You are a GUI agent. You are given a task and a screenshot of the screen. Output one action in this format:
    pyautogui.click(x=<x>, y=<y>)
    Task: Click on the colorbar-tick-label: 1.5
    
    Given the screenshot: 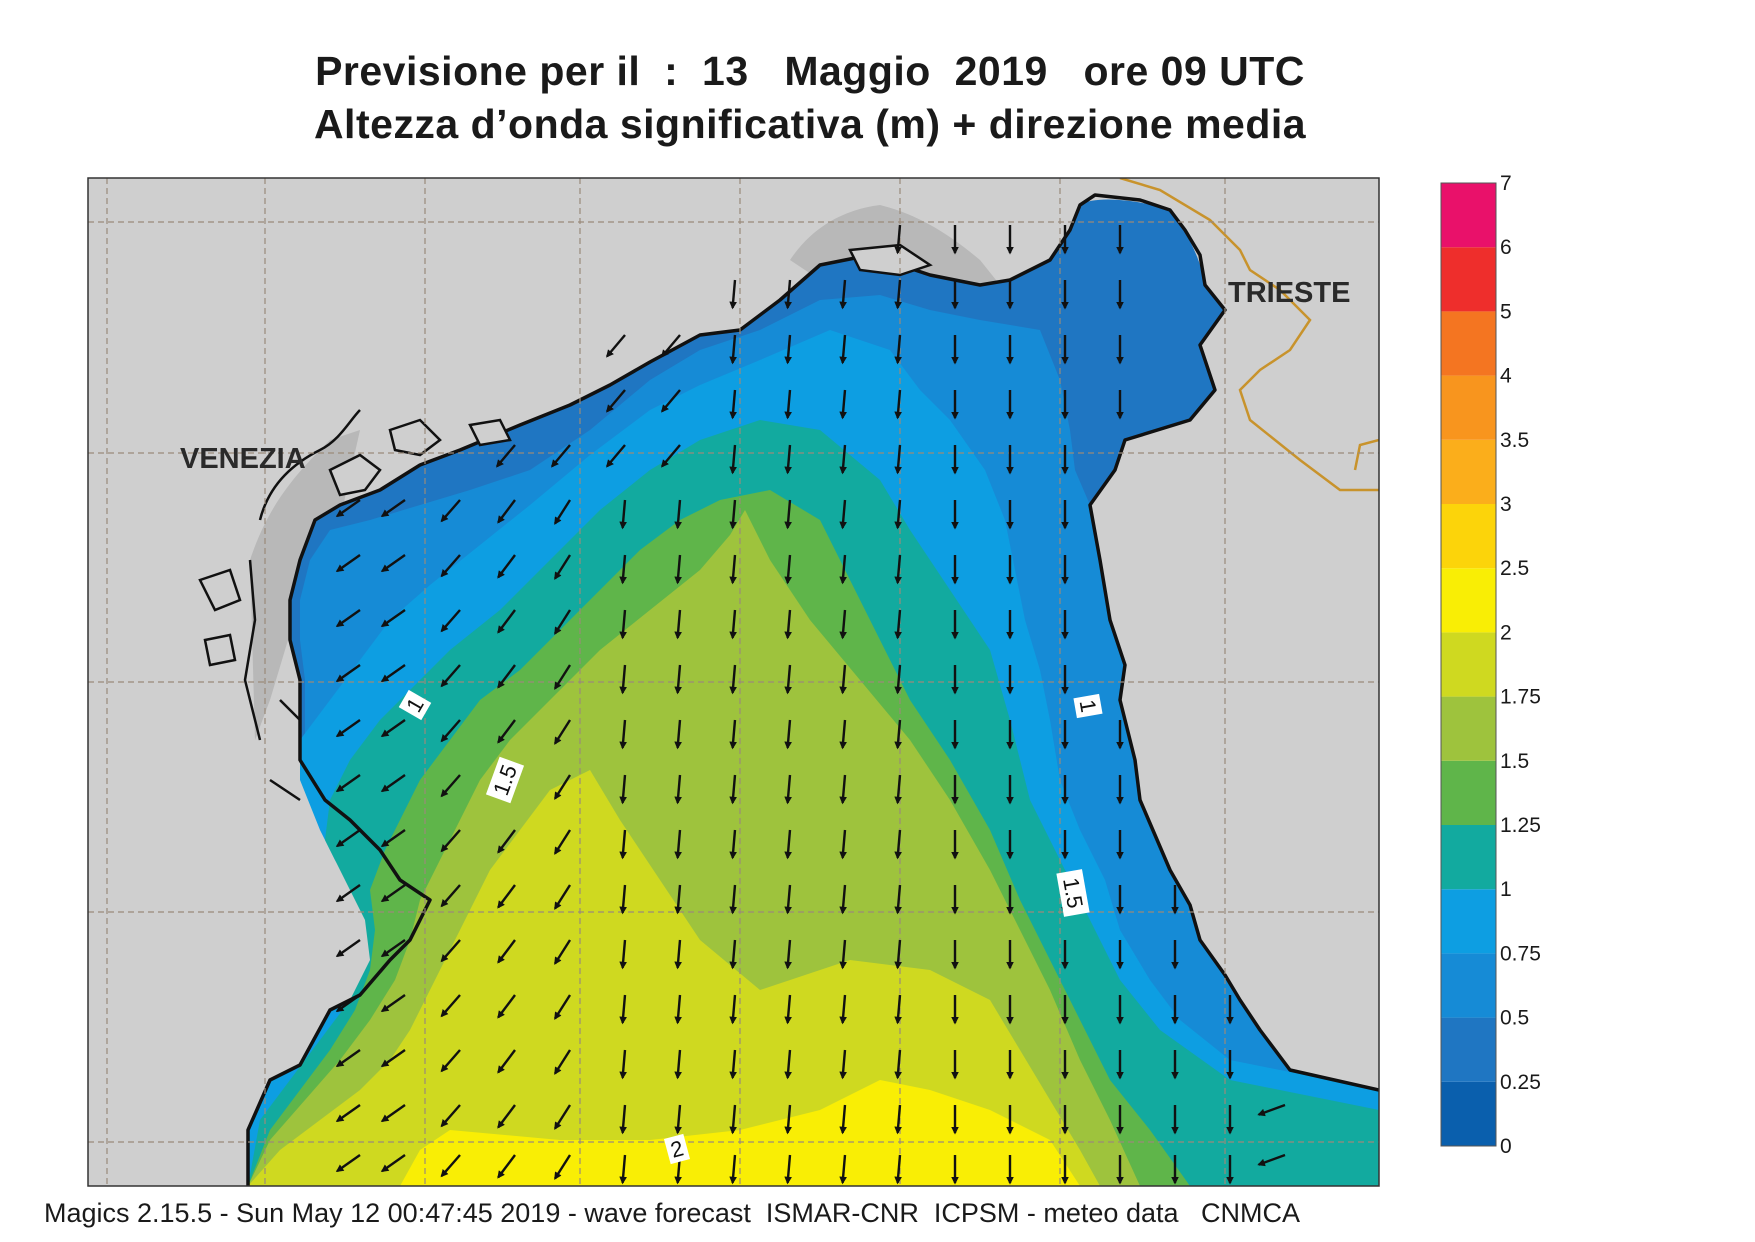 What is the action you would take?
    pyautogui.click(x=1514, y=761)
    